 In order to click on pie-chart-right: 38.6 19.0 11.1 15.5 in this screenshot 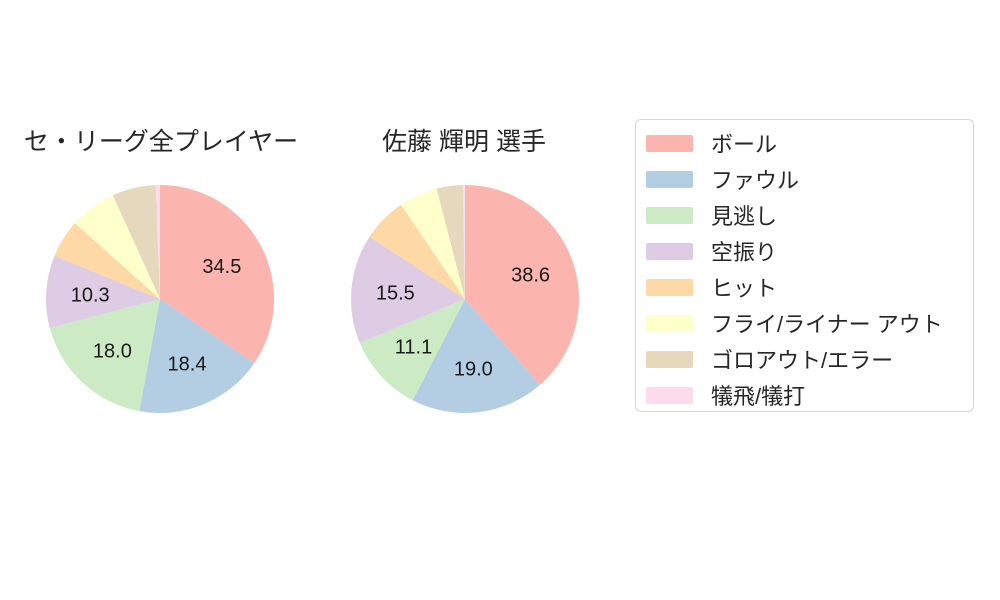, I will do `click(465, 299)`.